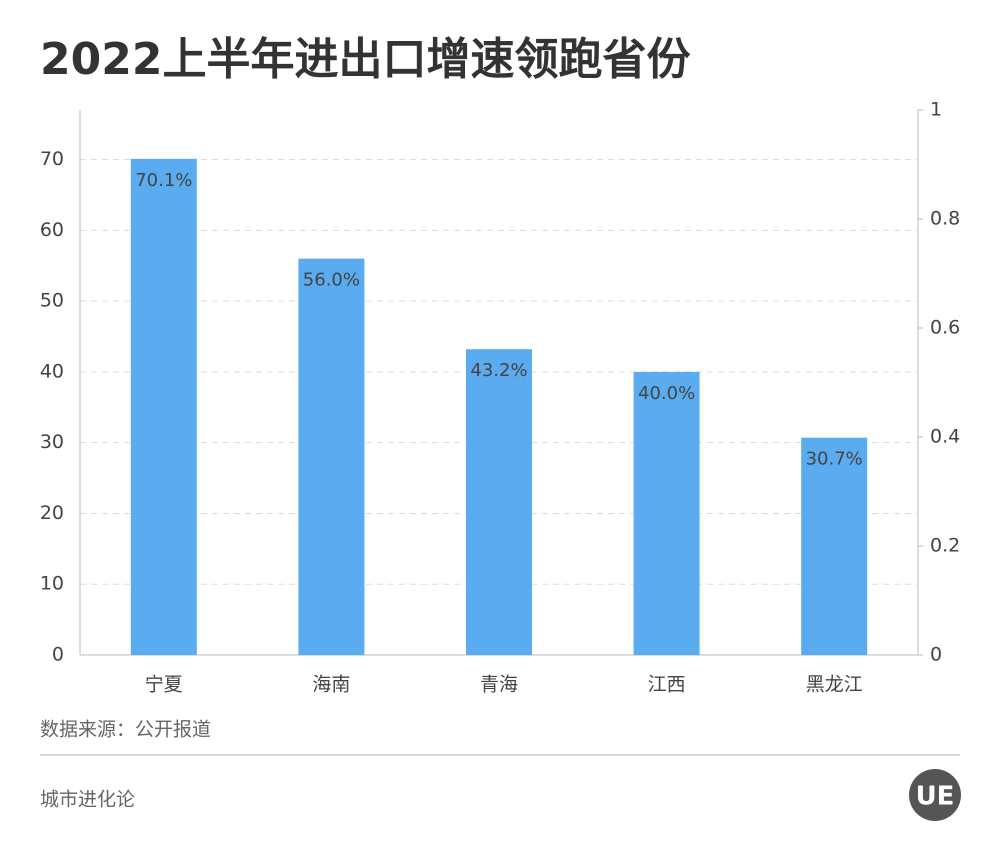 The height and width of the screenshot is (850, 1000). I want to click on y-tick-label: 10, so click(52, 584).